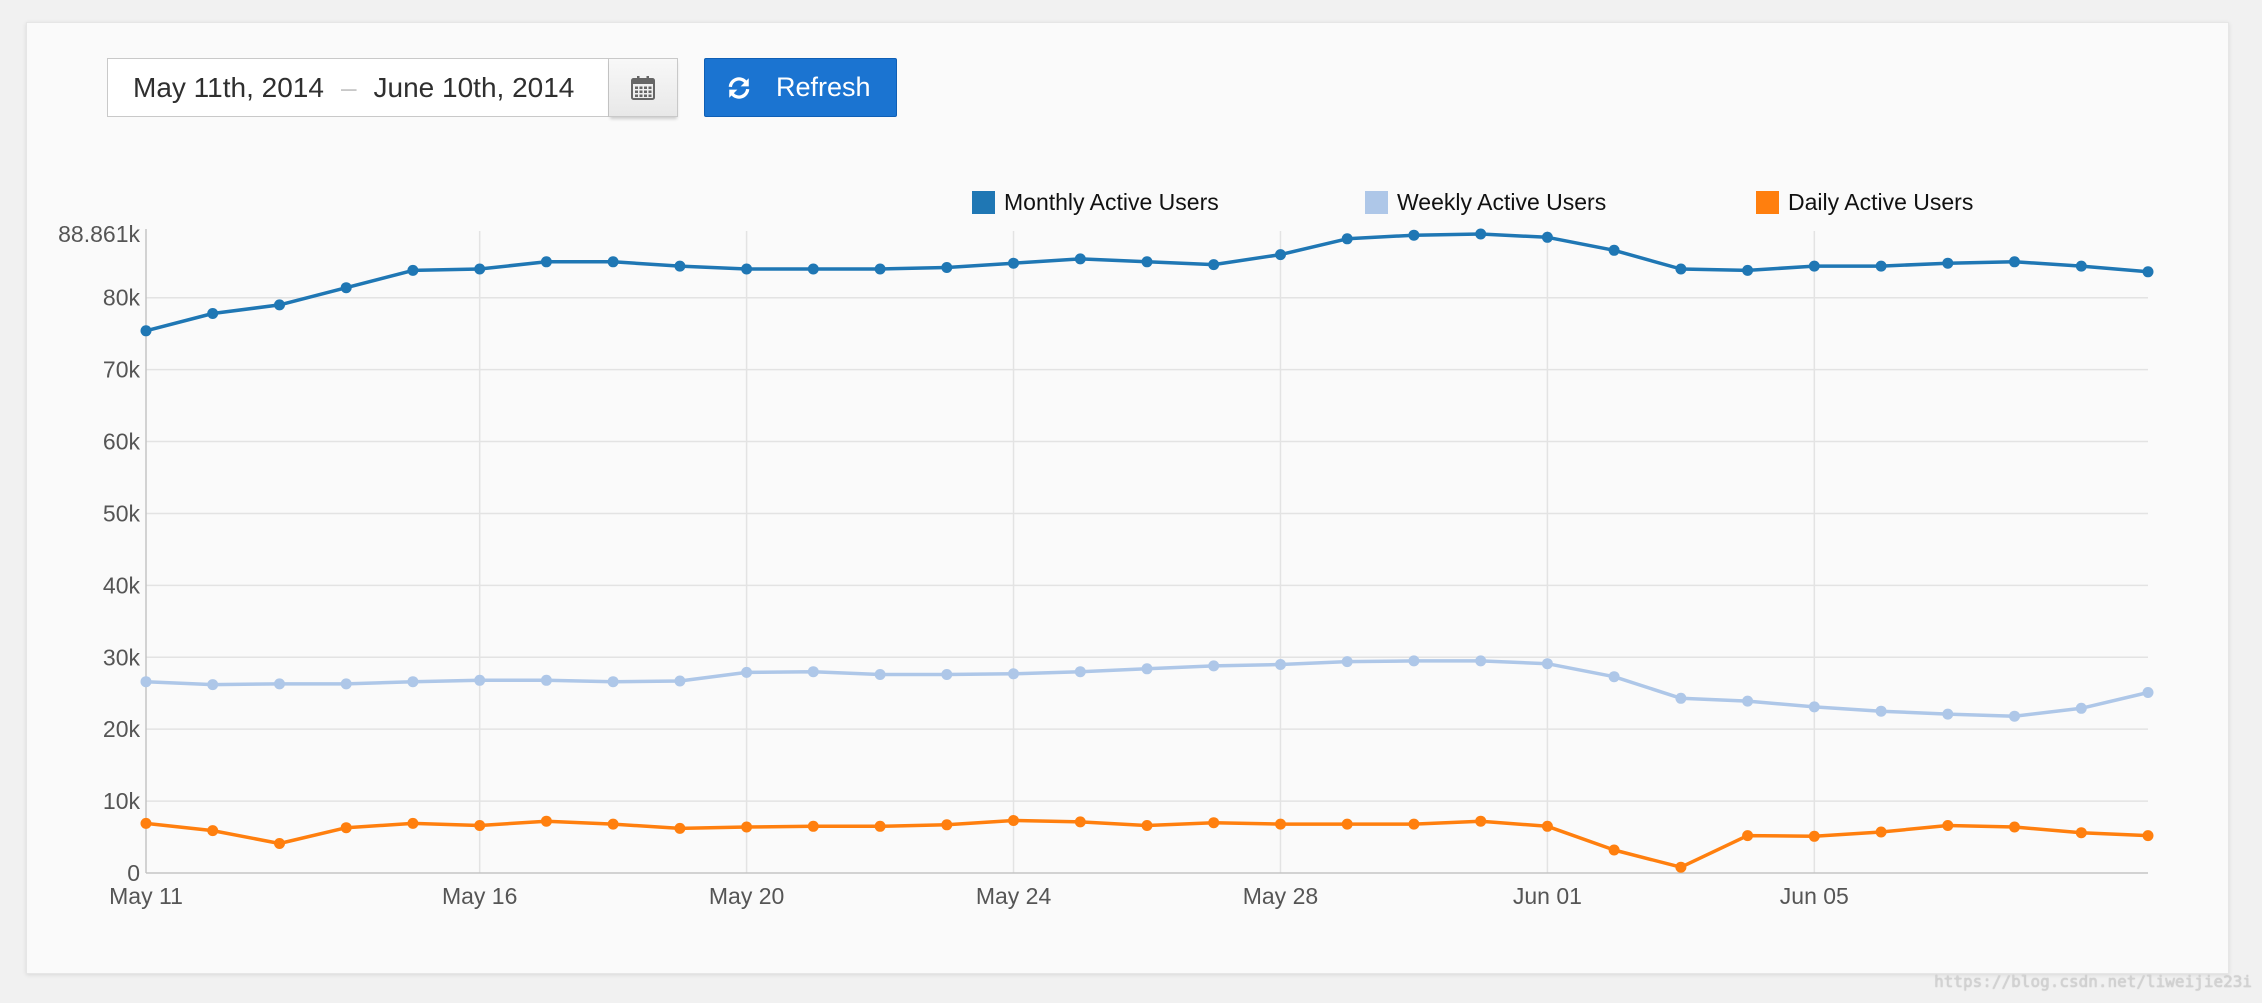  Describe the element at coordinates (358, 87) in the screenshot. I see `date-range-input: May 11th, 2014 – June 10th, 2014` at that location.